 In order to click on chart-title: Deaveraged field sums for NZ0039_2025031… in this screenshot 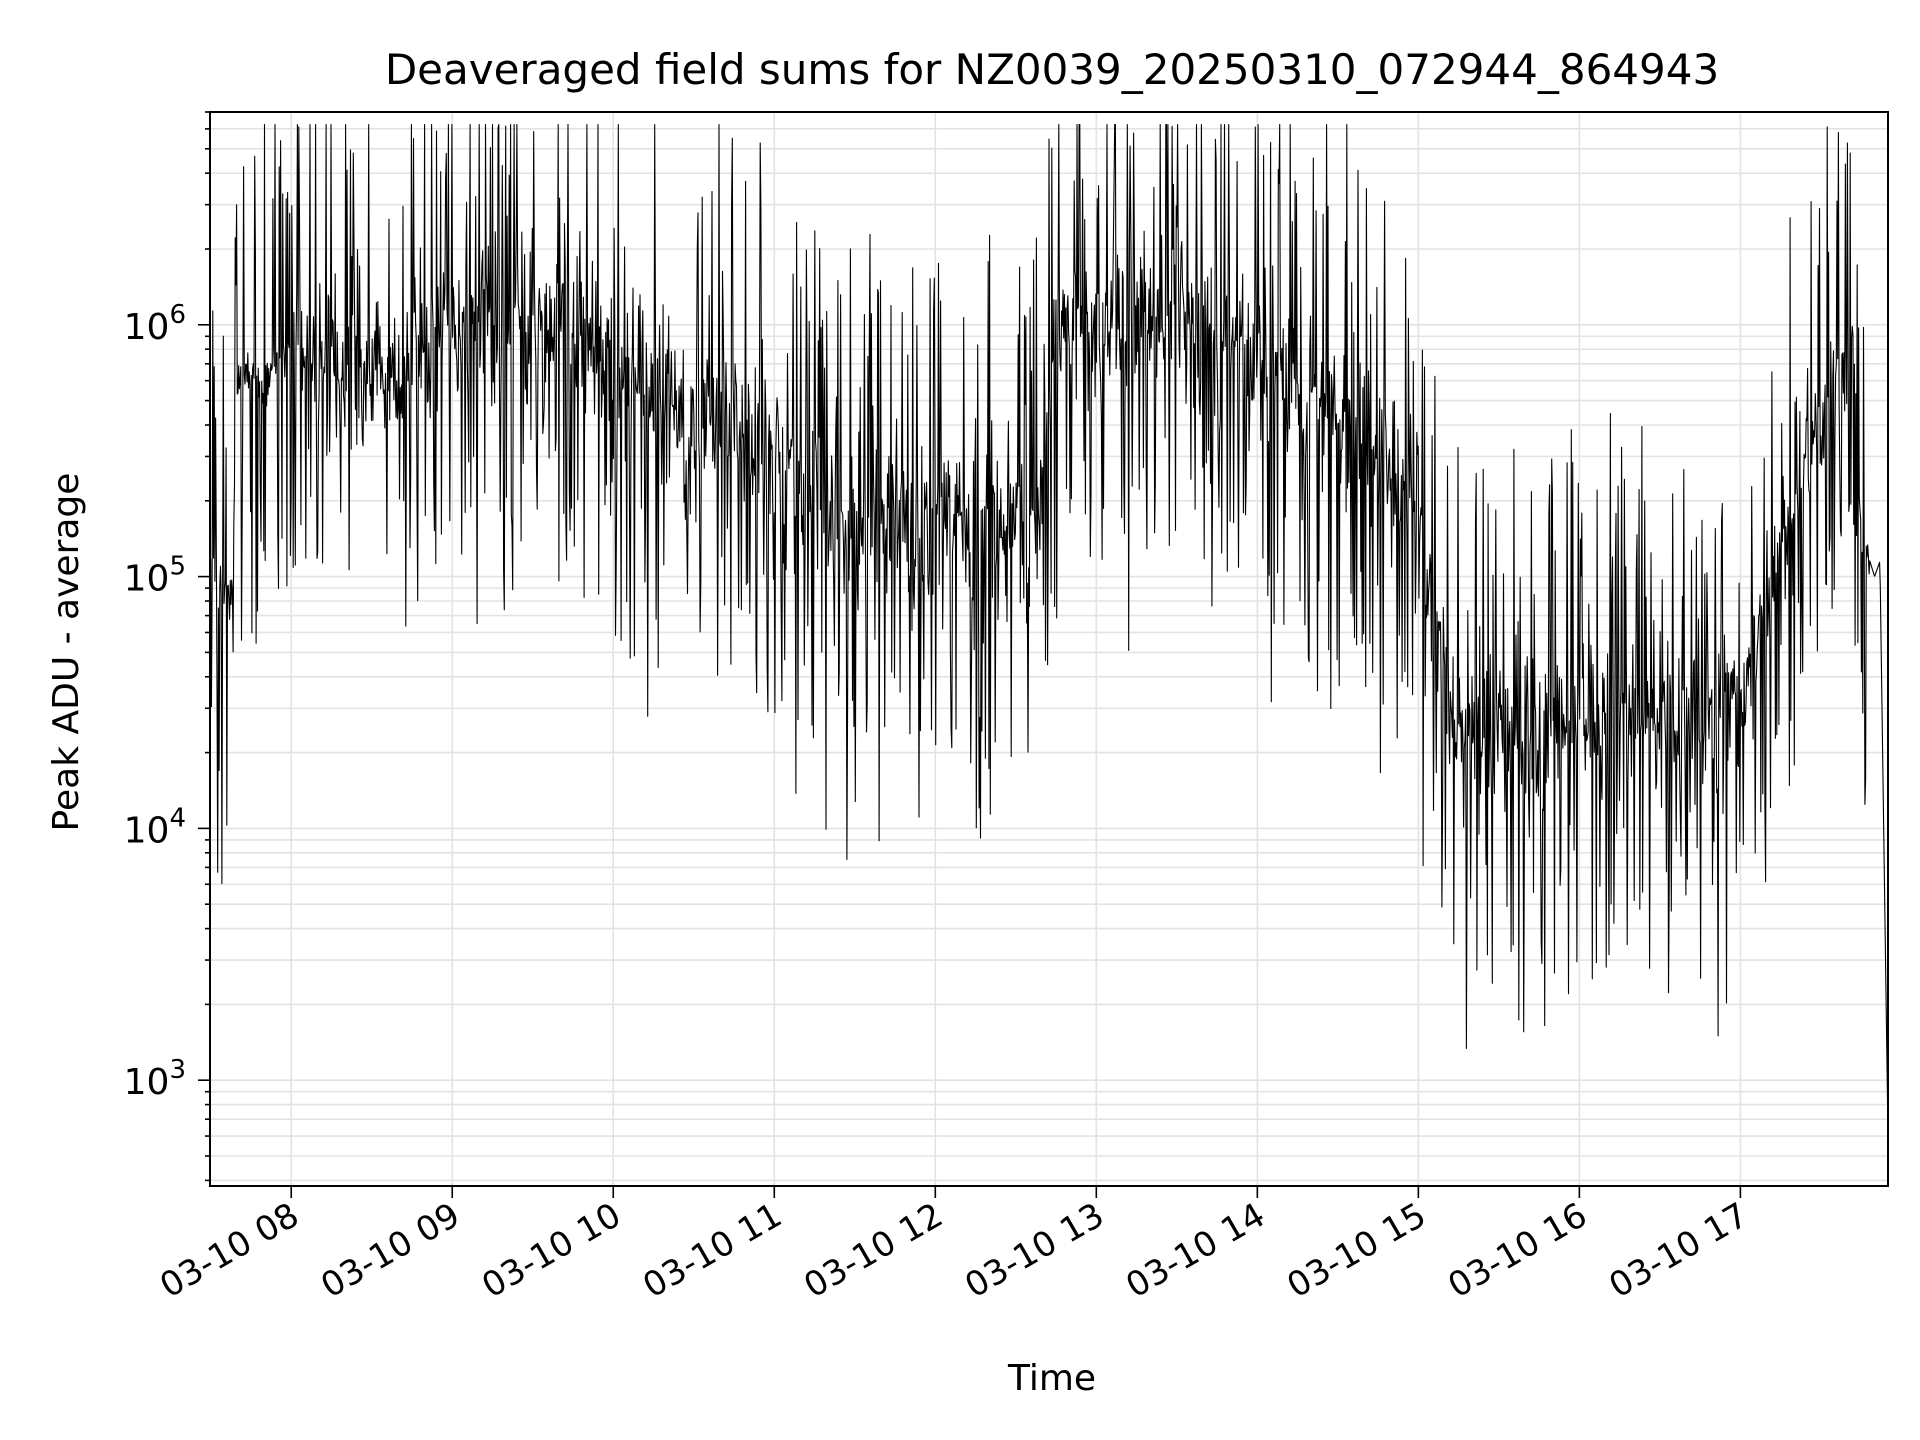, I will do `click(1052, 69)`.